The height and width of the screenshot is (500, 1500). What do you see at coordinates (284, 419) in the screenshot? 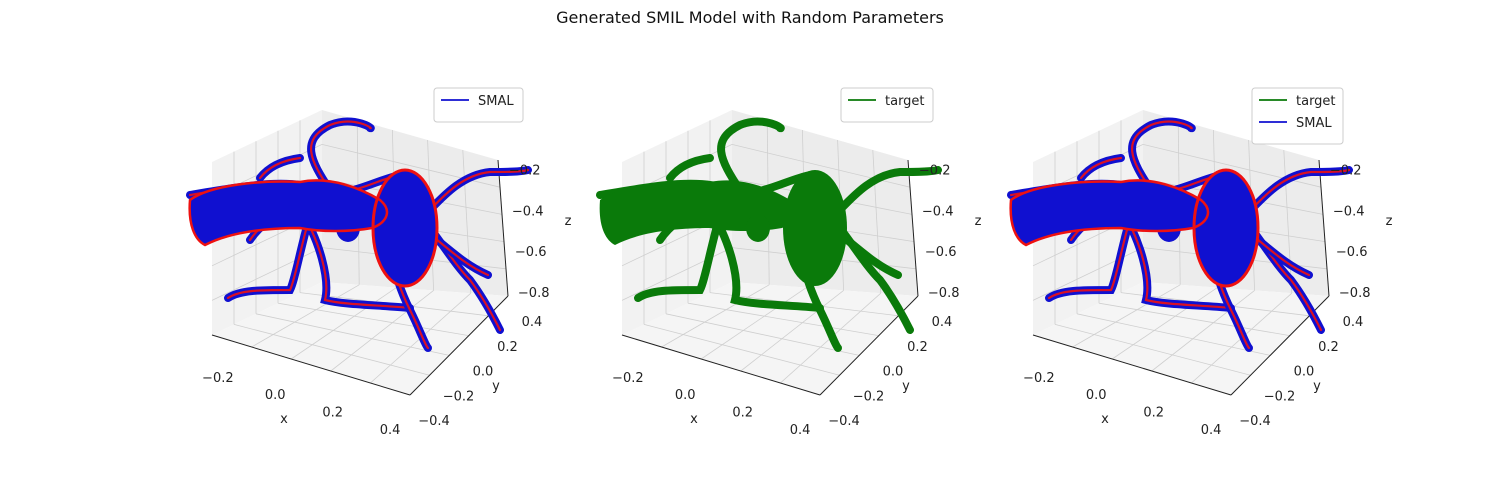
I see `x-axis-label: x` at bounding box center [284, 419].